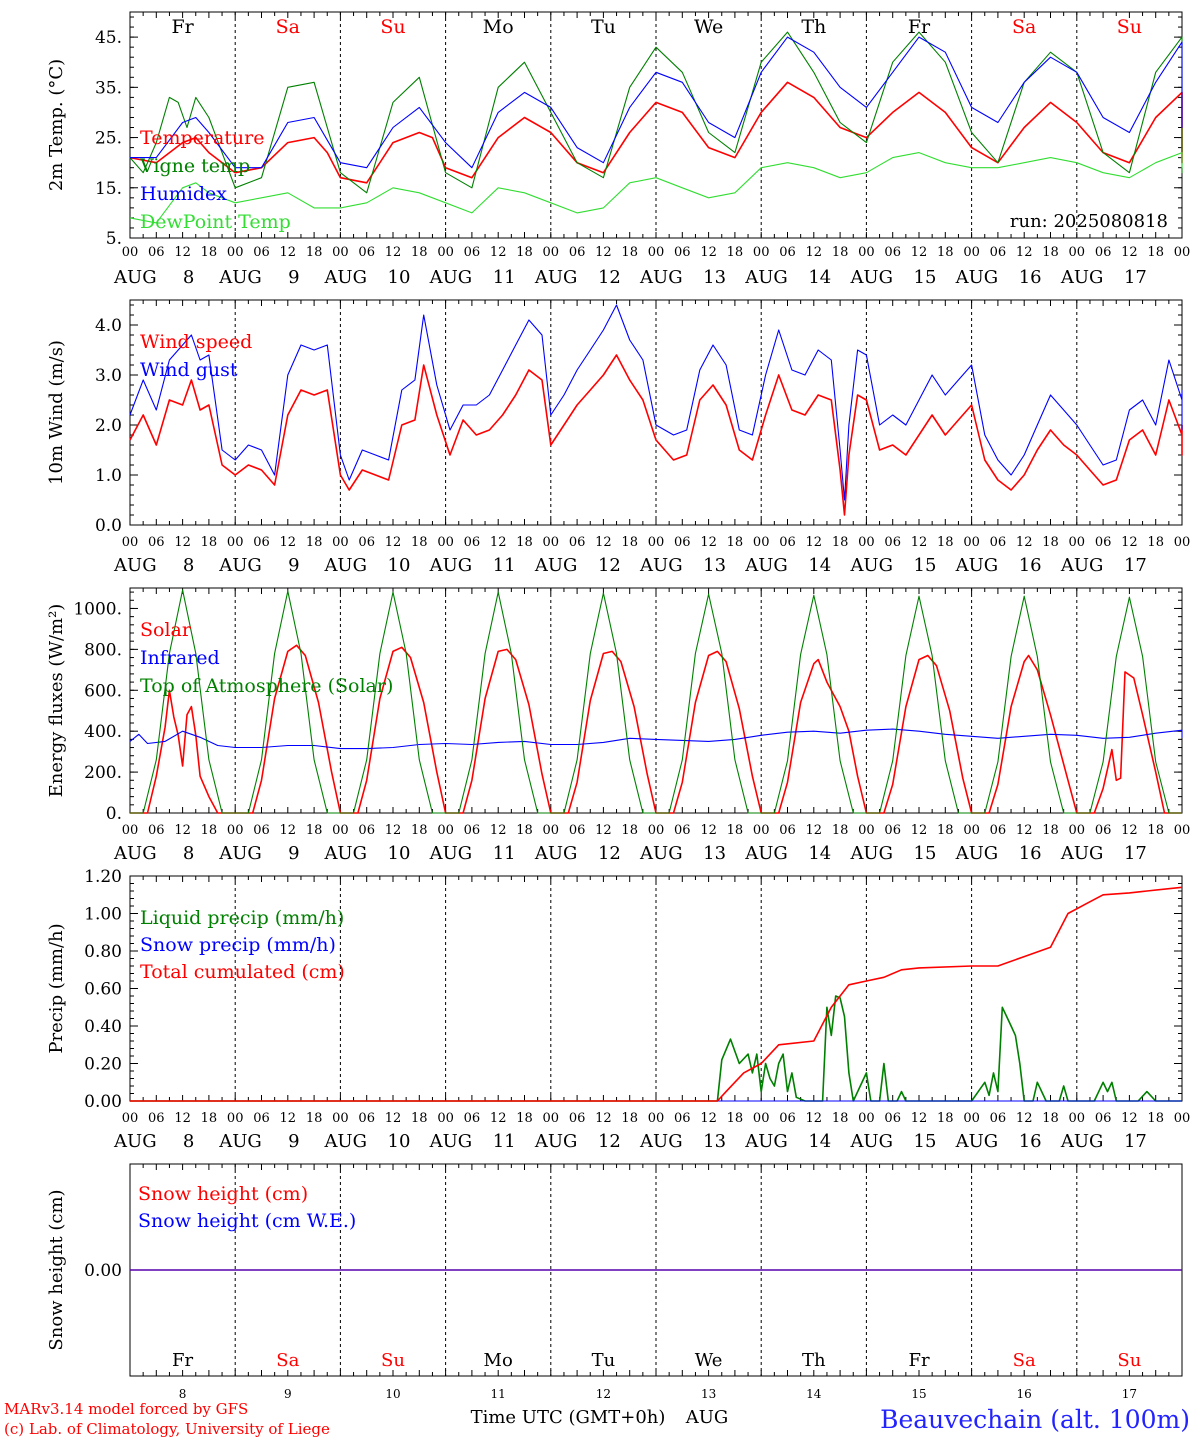 The height and width of the screenshot is (1440, 1194). Describe the element at coordinates (56, 701) in the screenshot. I see `y-axis-label: Energy fluxes (W/m²)` at that location.